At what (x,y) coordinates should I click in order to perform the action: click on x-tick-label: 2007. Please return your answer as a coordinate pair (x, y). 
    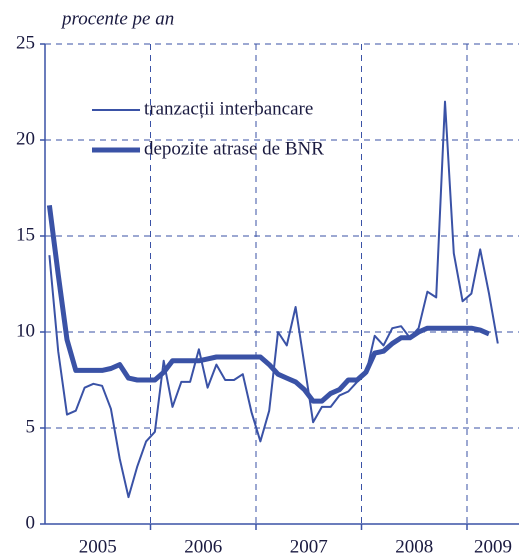
    Looking at the image, I should click on (309, 546).